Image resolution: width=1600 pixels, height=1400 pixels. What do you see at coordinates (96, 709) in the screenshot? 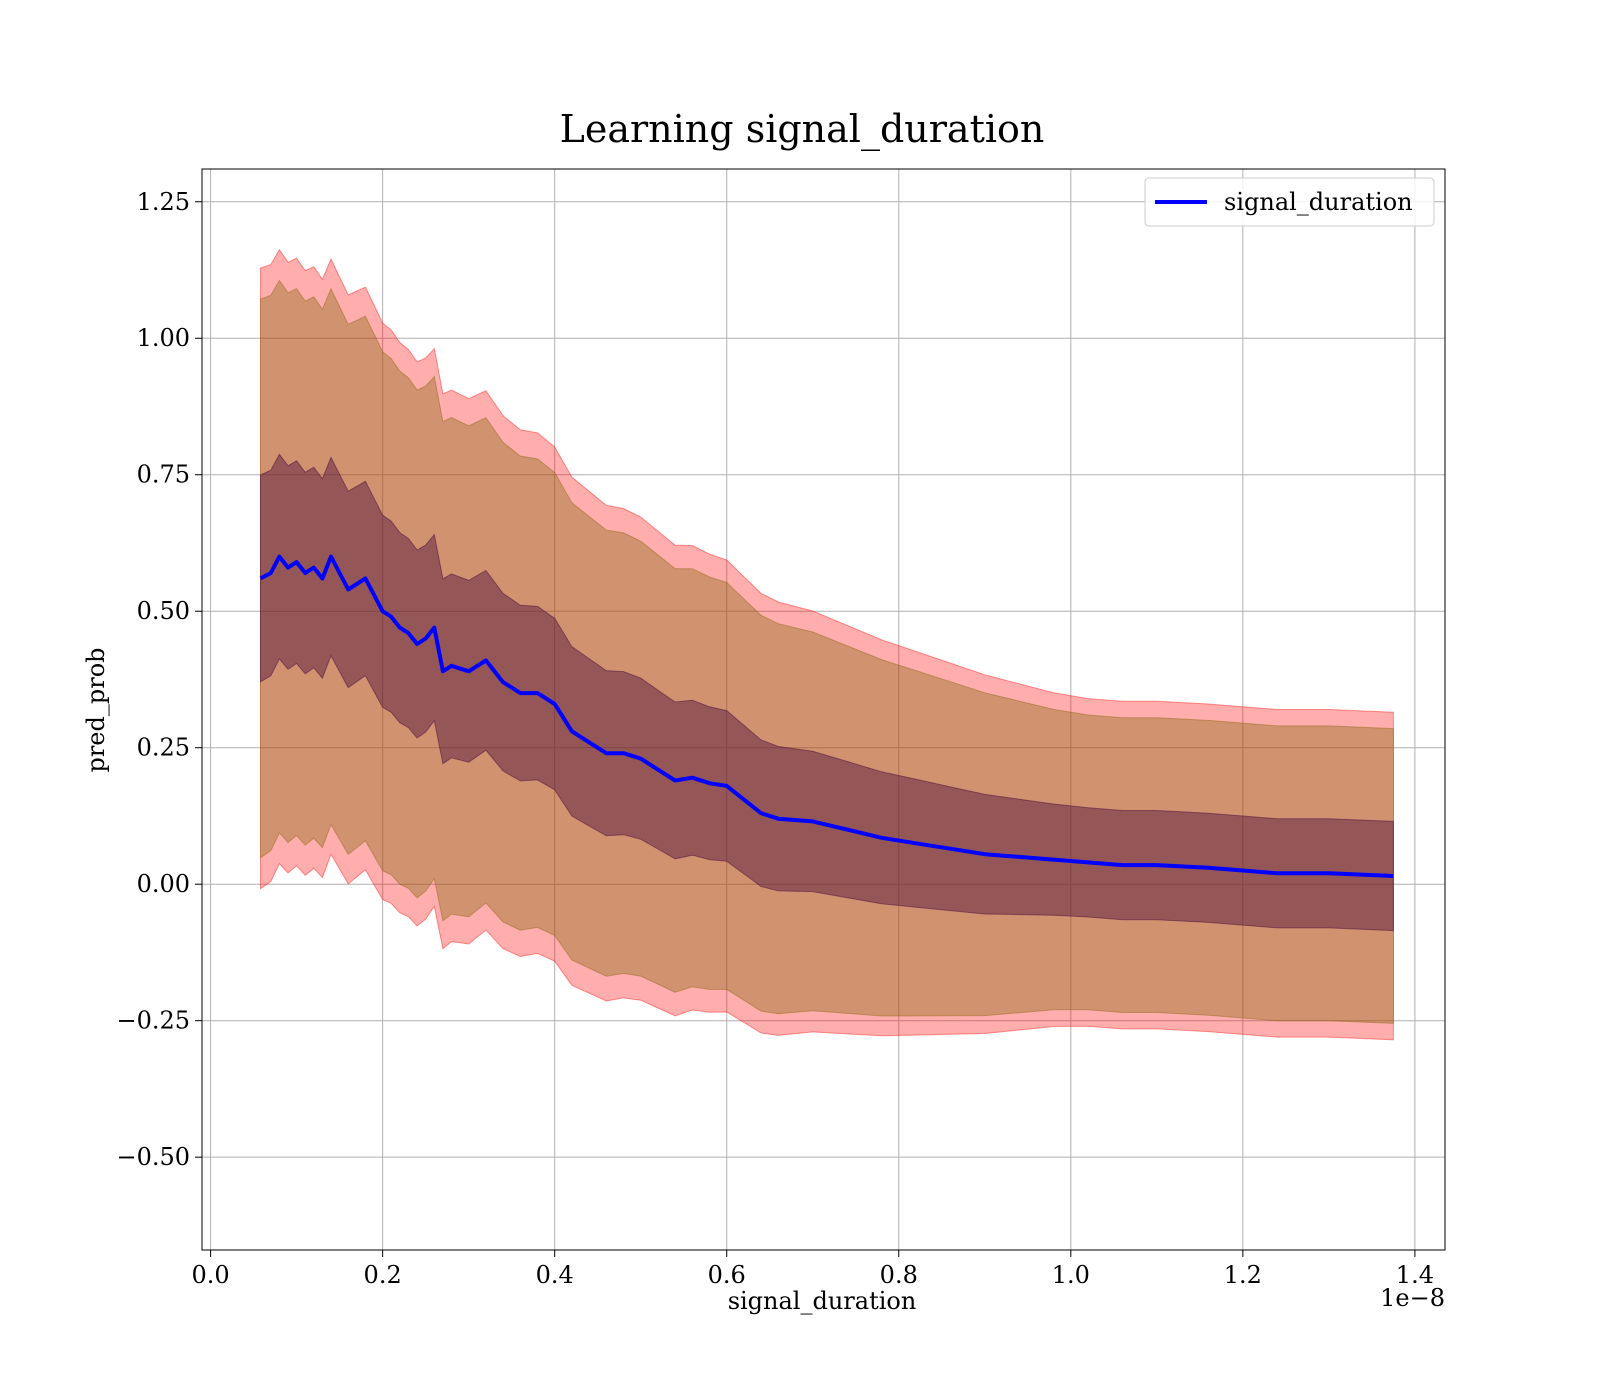
I see `y-axis-label: pred_prob` at bounding box center [96, 709].